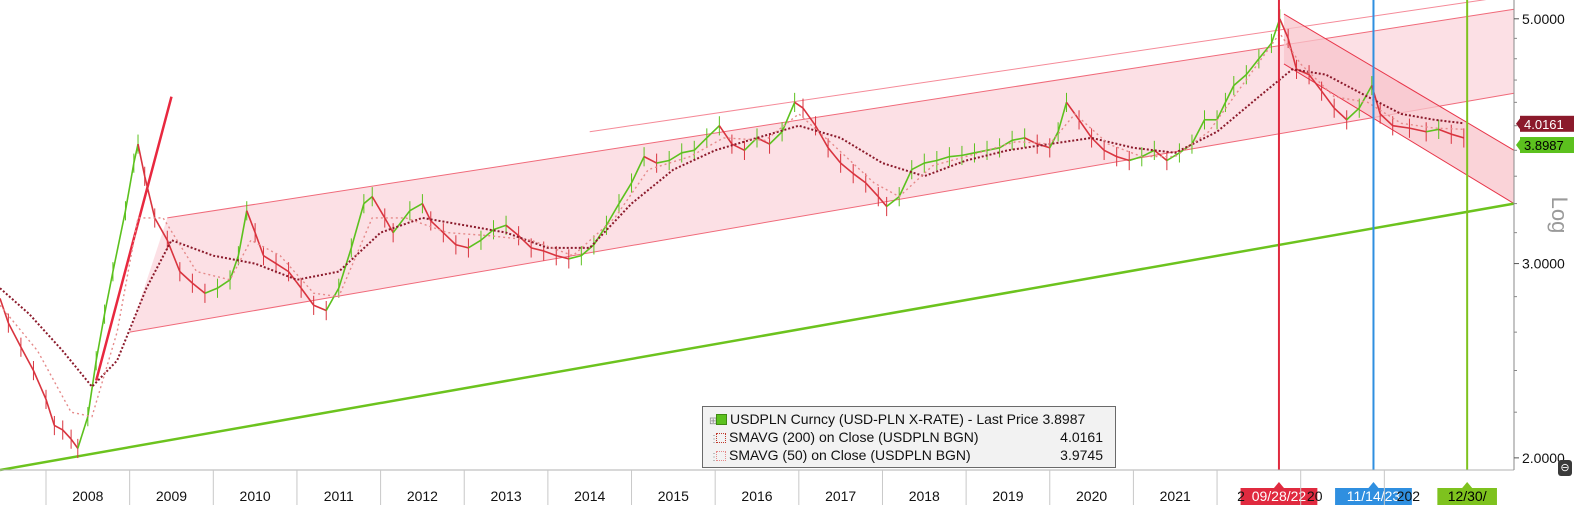 Image resolution: width=1574 pixels, height=510 pixels. I want to click on panel-toggle-icon: ⊖, so click(1565, 468).